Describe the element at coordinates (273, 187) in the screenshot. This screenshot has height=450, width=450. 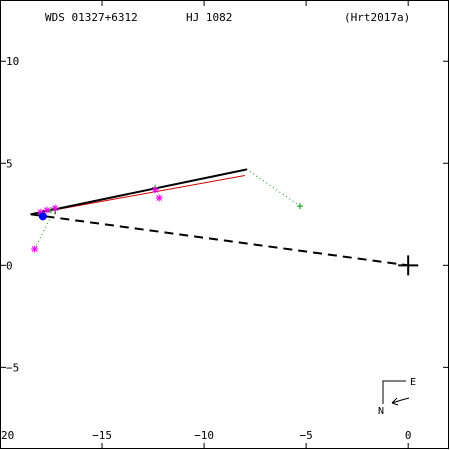
I see `residual-line` at that location.